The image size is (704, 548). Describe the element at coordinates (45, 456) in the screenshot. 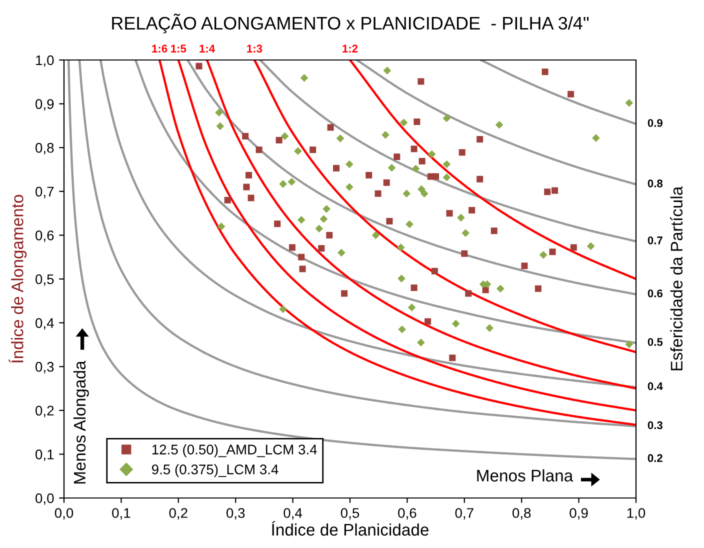

I see `y-tick-label: 0,1` at that location.